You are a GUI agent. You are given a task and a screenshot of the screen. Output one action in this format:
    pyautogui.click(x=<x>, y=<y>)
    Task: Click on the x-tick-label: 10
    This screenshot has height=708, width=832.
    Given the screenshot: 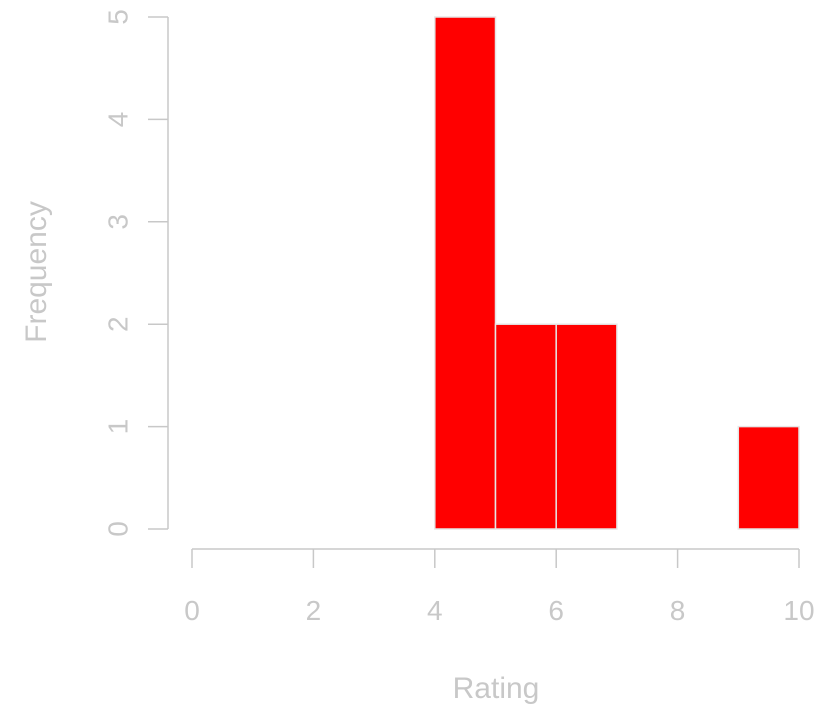 What is the action you would take?
    pyautogui.click(x=798, y=610)
    